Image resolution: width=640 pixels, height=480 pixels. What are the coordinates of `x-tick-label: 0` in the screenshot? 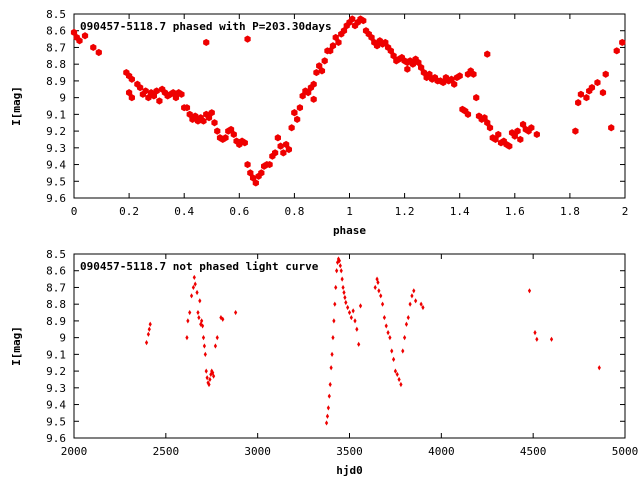 It's located at (74, 211).